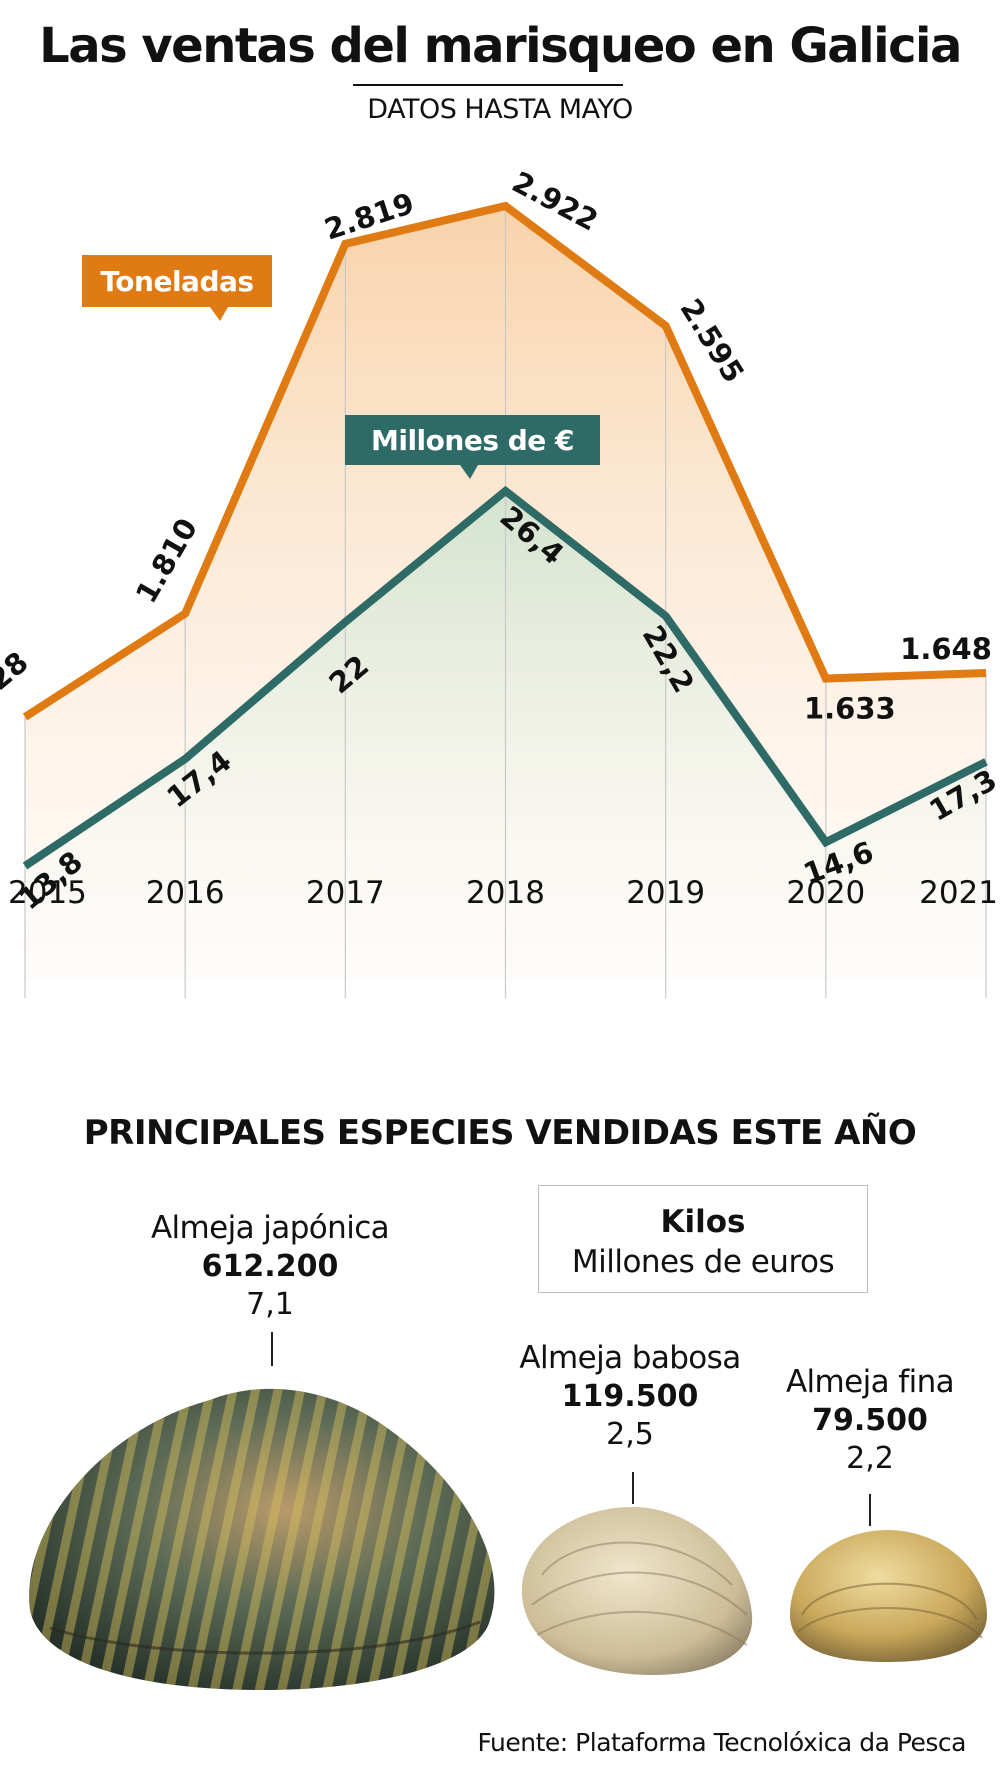 Image resolution: width=1000 pixels, height=1792 pixels. I want to click on x-tick-label-2016: 2016, so click(185, 893).